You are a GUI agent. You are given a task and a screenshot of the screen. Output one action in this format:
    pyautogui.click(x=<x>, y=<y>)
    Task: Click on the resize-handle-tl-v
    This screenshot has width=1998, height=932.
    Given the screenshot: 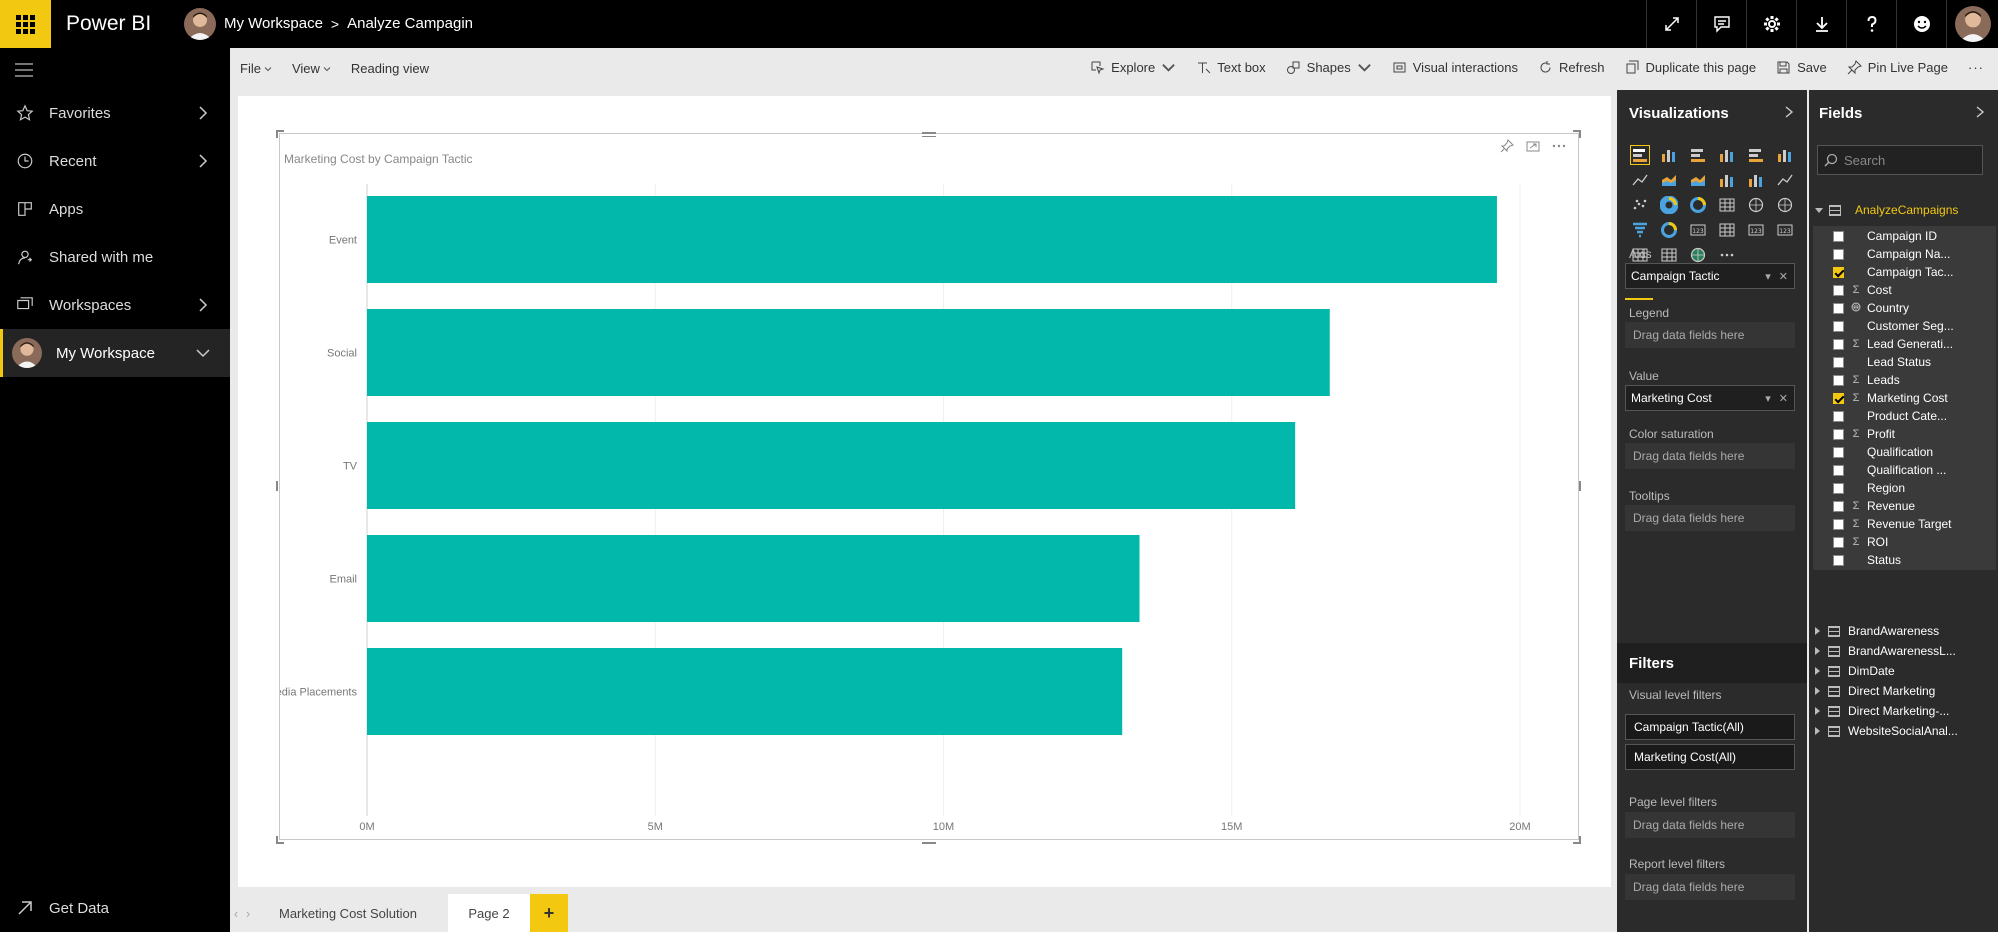 What is the action you would take?
    pyautogui.click(x=277, y=134)
    